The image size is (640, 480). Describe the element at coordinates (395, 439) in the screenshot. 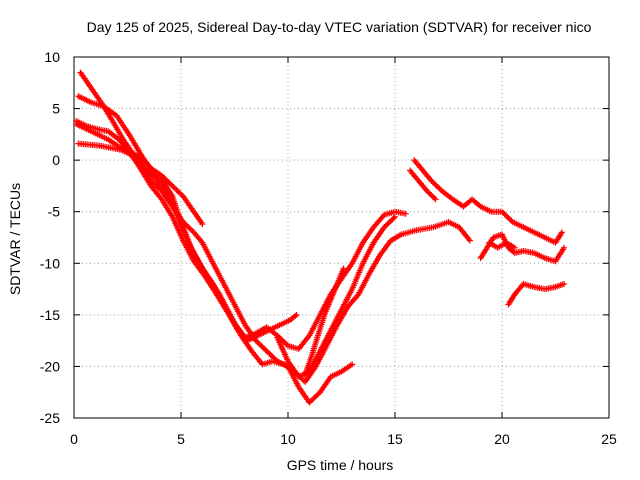

I see `x-tick-label: 15` at that location.